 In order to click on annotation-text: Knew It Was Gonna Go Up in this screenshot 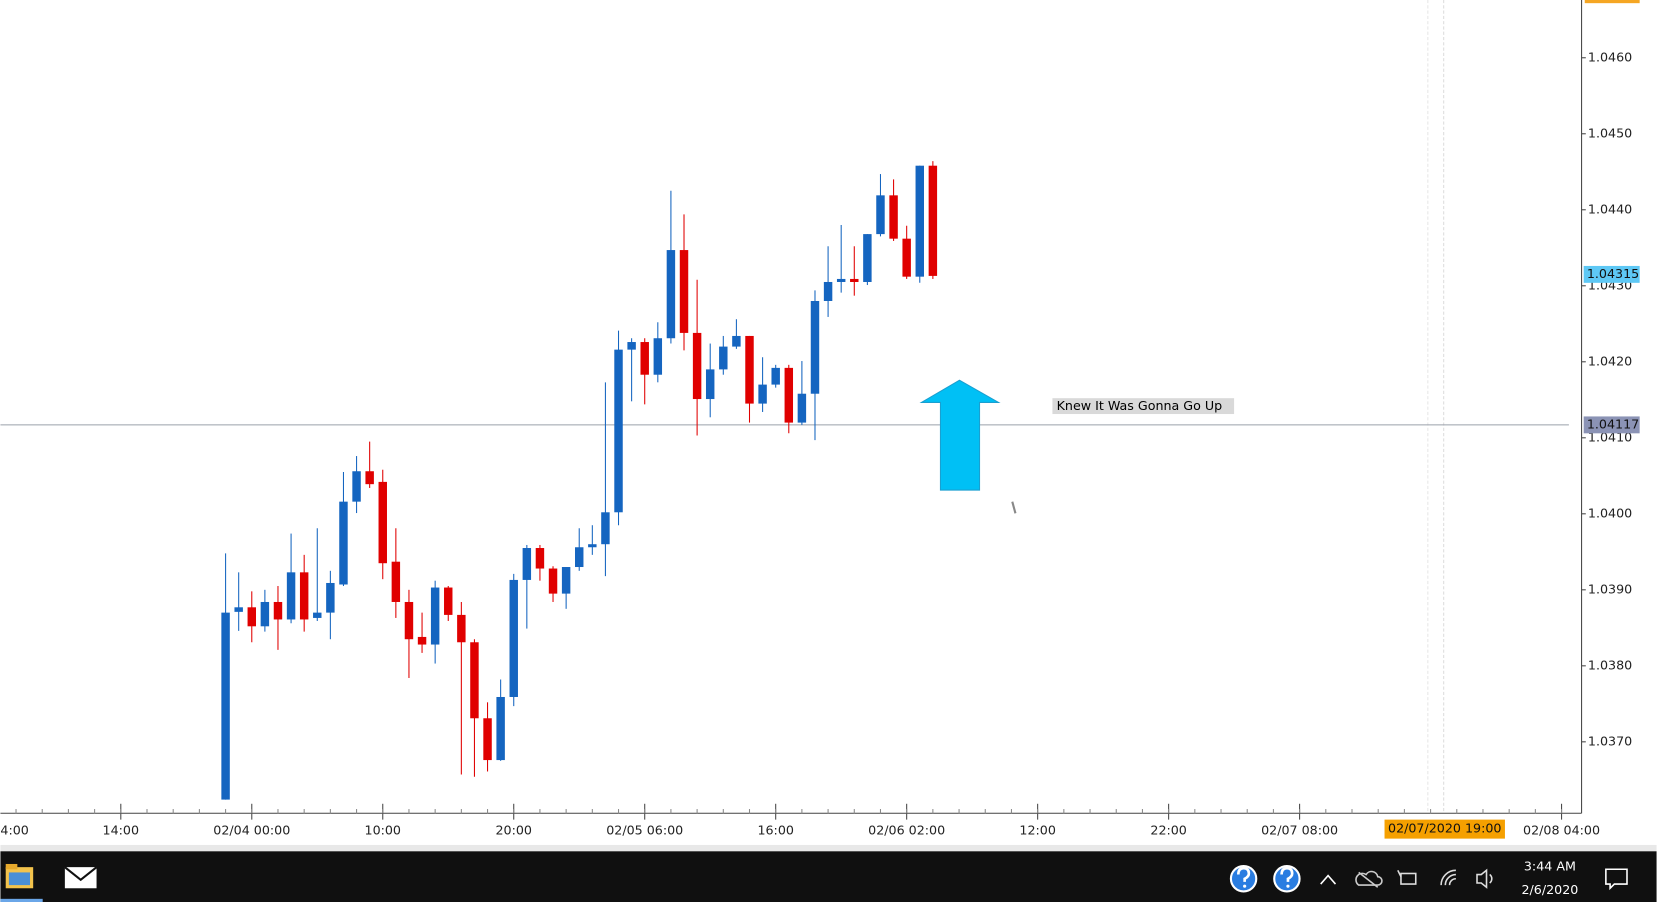, I will do `click(1140, 405)`.